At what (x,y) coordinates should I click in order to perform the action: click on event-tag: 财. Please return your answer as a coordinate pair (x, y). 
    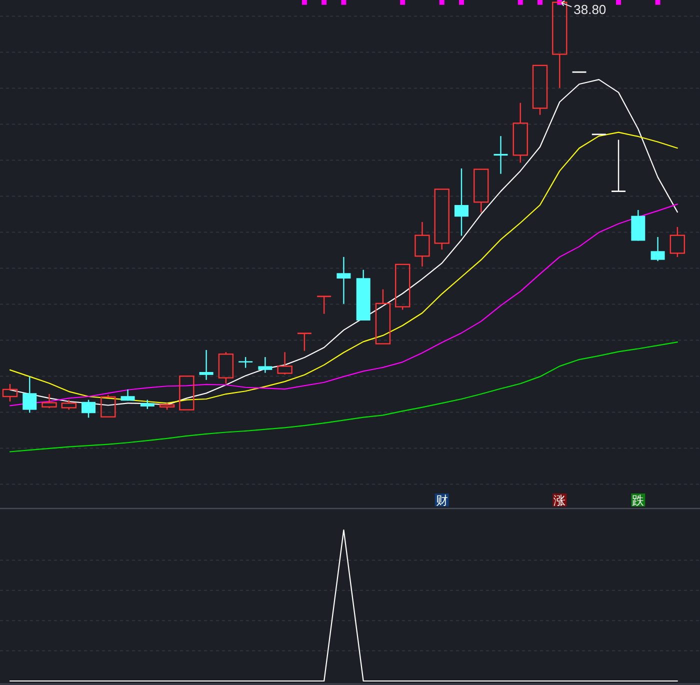
    Looking at the image, I should click on (441, 501).